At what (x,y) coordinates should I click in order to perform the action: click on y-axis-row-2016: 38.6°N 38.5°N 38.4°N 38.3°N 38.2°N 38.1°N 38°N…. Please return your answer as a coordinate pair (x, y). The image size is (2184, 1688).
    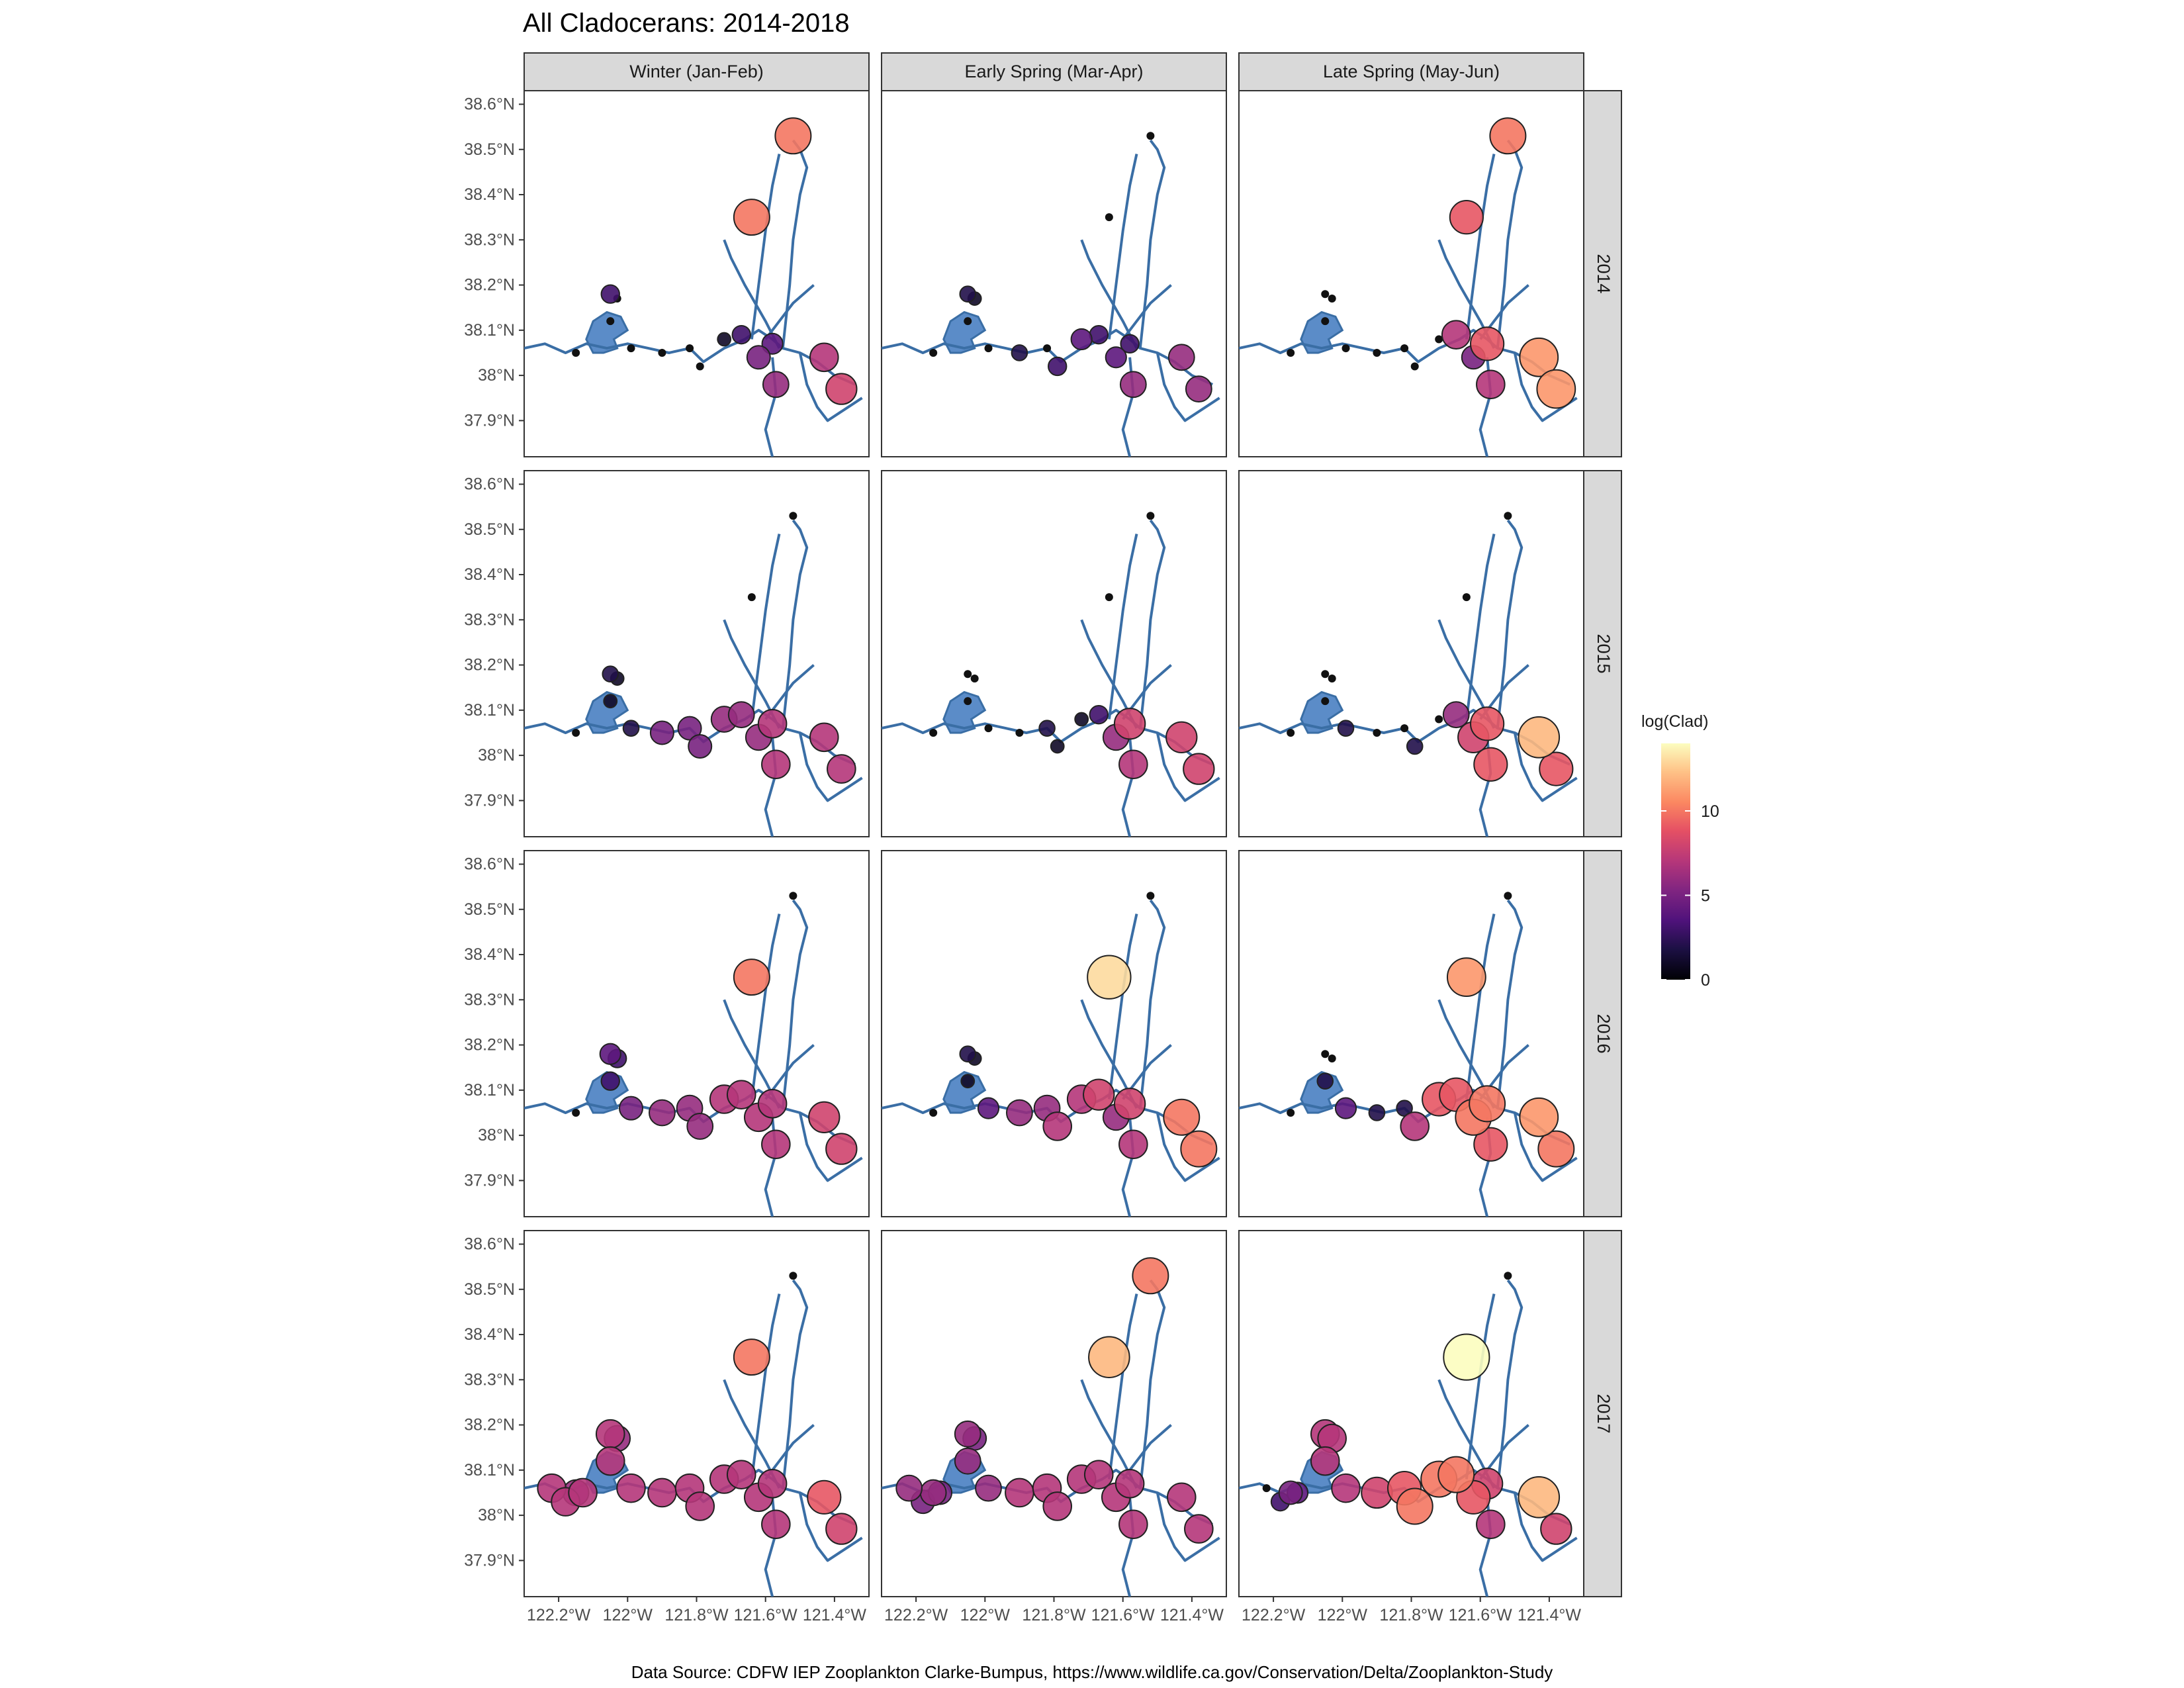
    Looking at the image, I should click on (494, 1022).